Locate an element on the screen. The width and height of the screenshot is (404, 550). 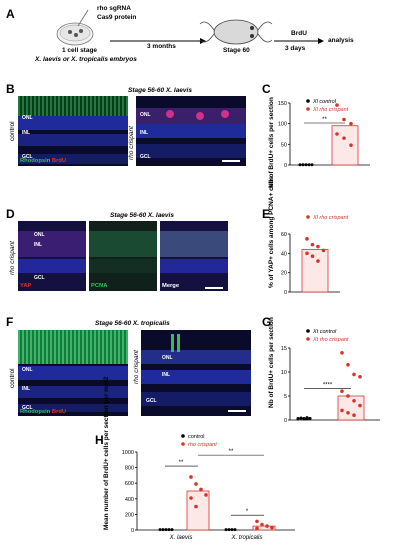
g-legend-control-marker is located at coordinates (308, 331).